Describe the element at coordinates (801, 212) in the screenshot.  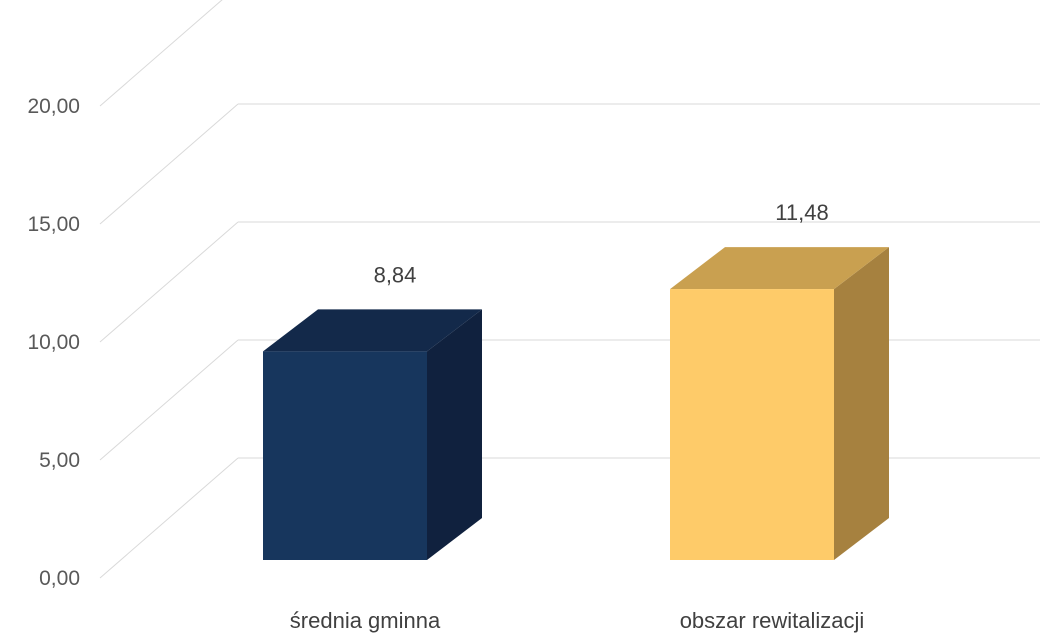
I see `data-label: 11,48` at that location.